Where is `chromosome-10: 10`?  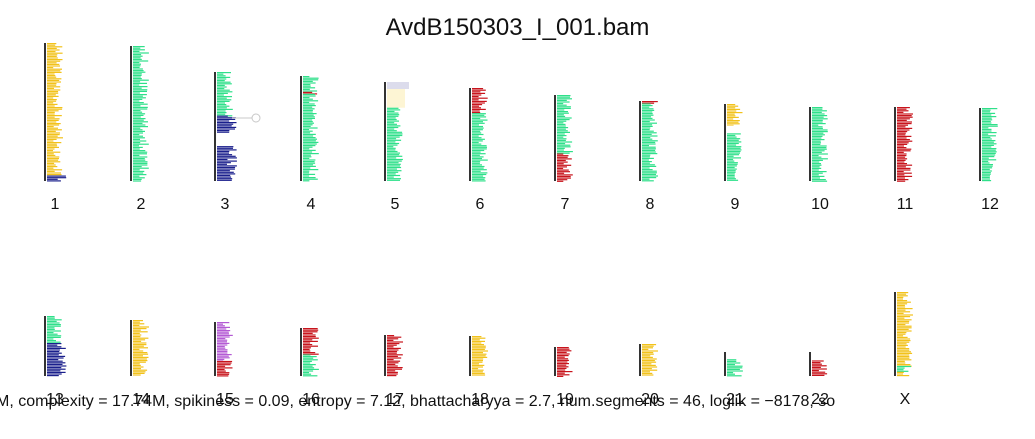 chromosome-10: 10 is located at coordinates (819, 160).